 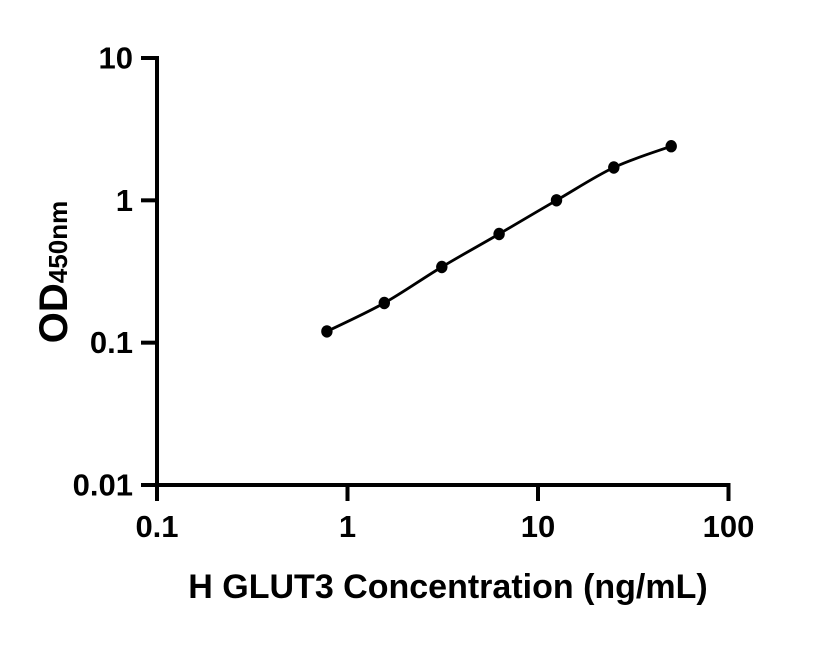 What do you see at coordinates (54, 313) in the screenshot?
I see `y-axis-title-main: OD` at bounding box center [54, 313].